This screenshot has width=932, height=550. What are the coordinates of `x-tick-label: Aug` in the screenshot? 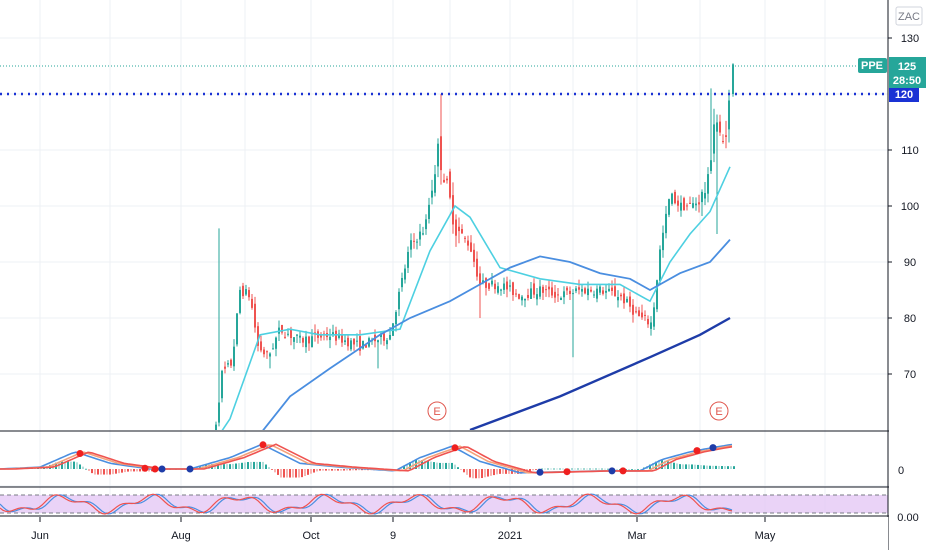 It's located at (181, 536).